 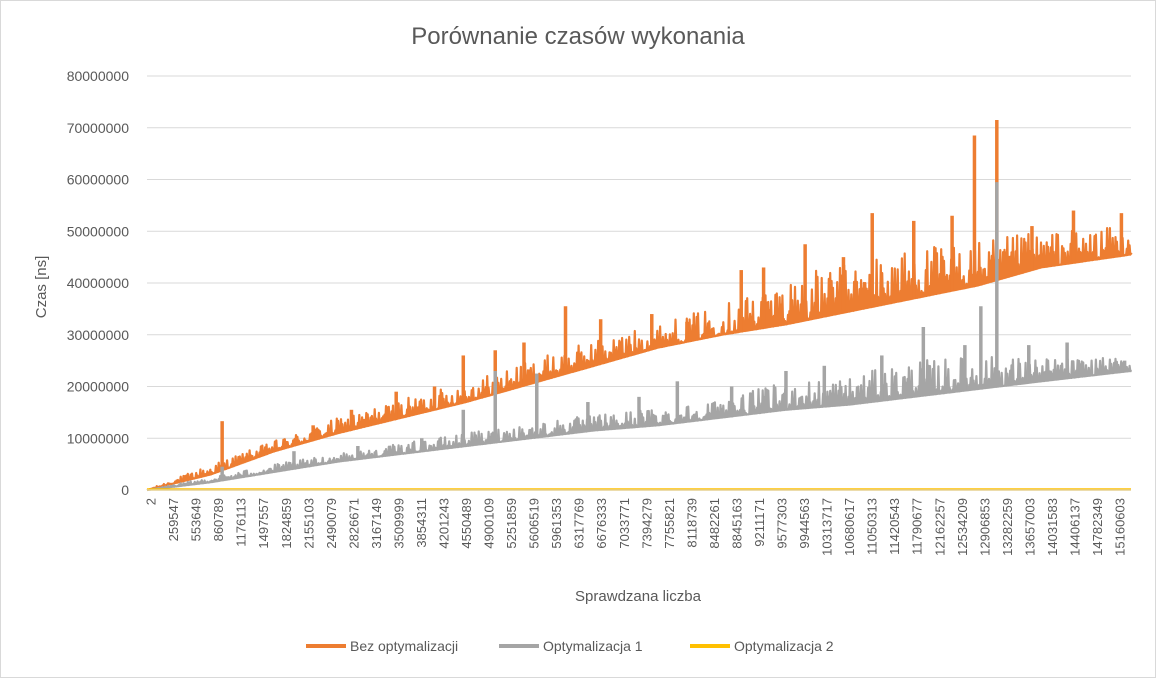 I want to click on legend-label: Optymalizacja 2, so click(x=784, y=646).